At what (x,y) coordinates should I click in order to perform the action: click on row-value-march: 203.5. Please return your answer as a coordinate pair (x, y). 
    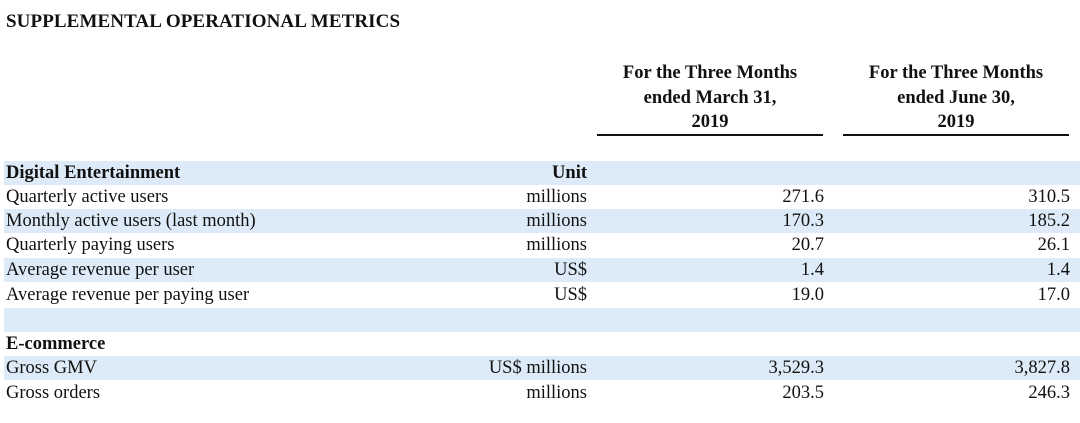
    Looking at the image, I should click on (803, 393).